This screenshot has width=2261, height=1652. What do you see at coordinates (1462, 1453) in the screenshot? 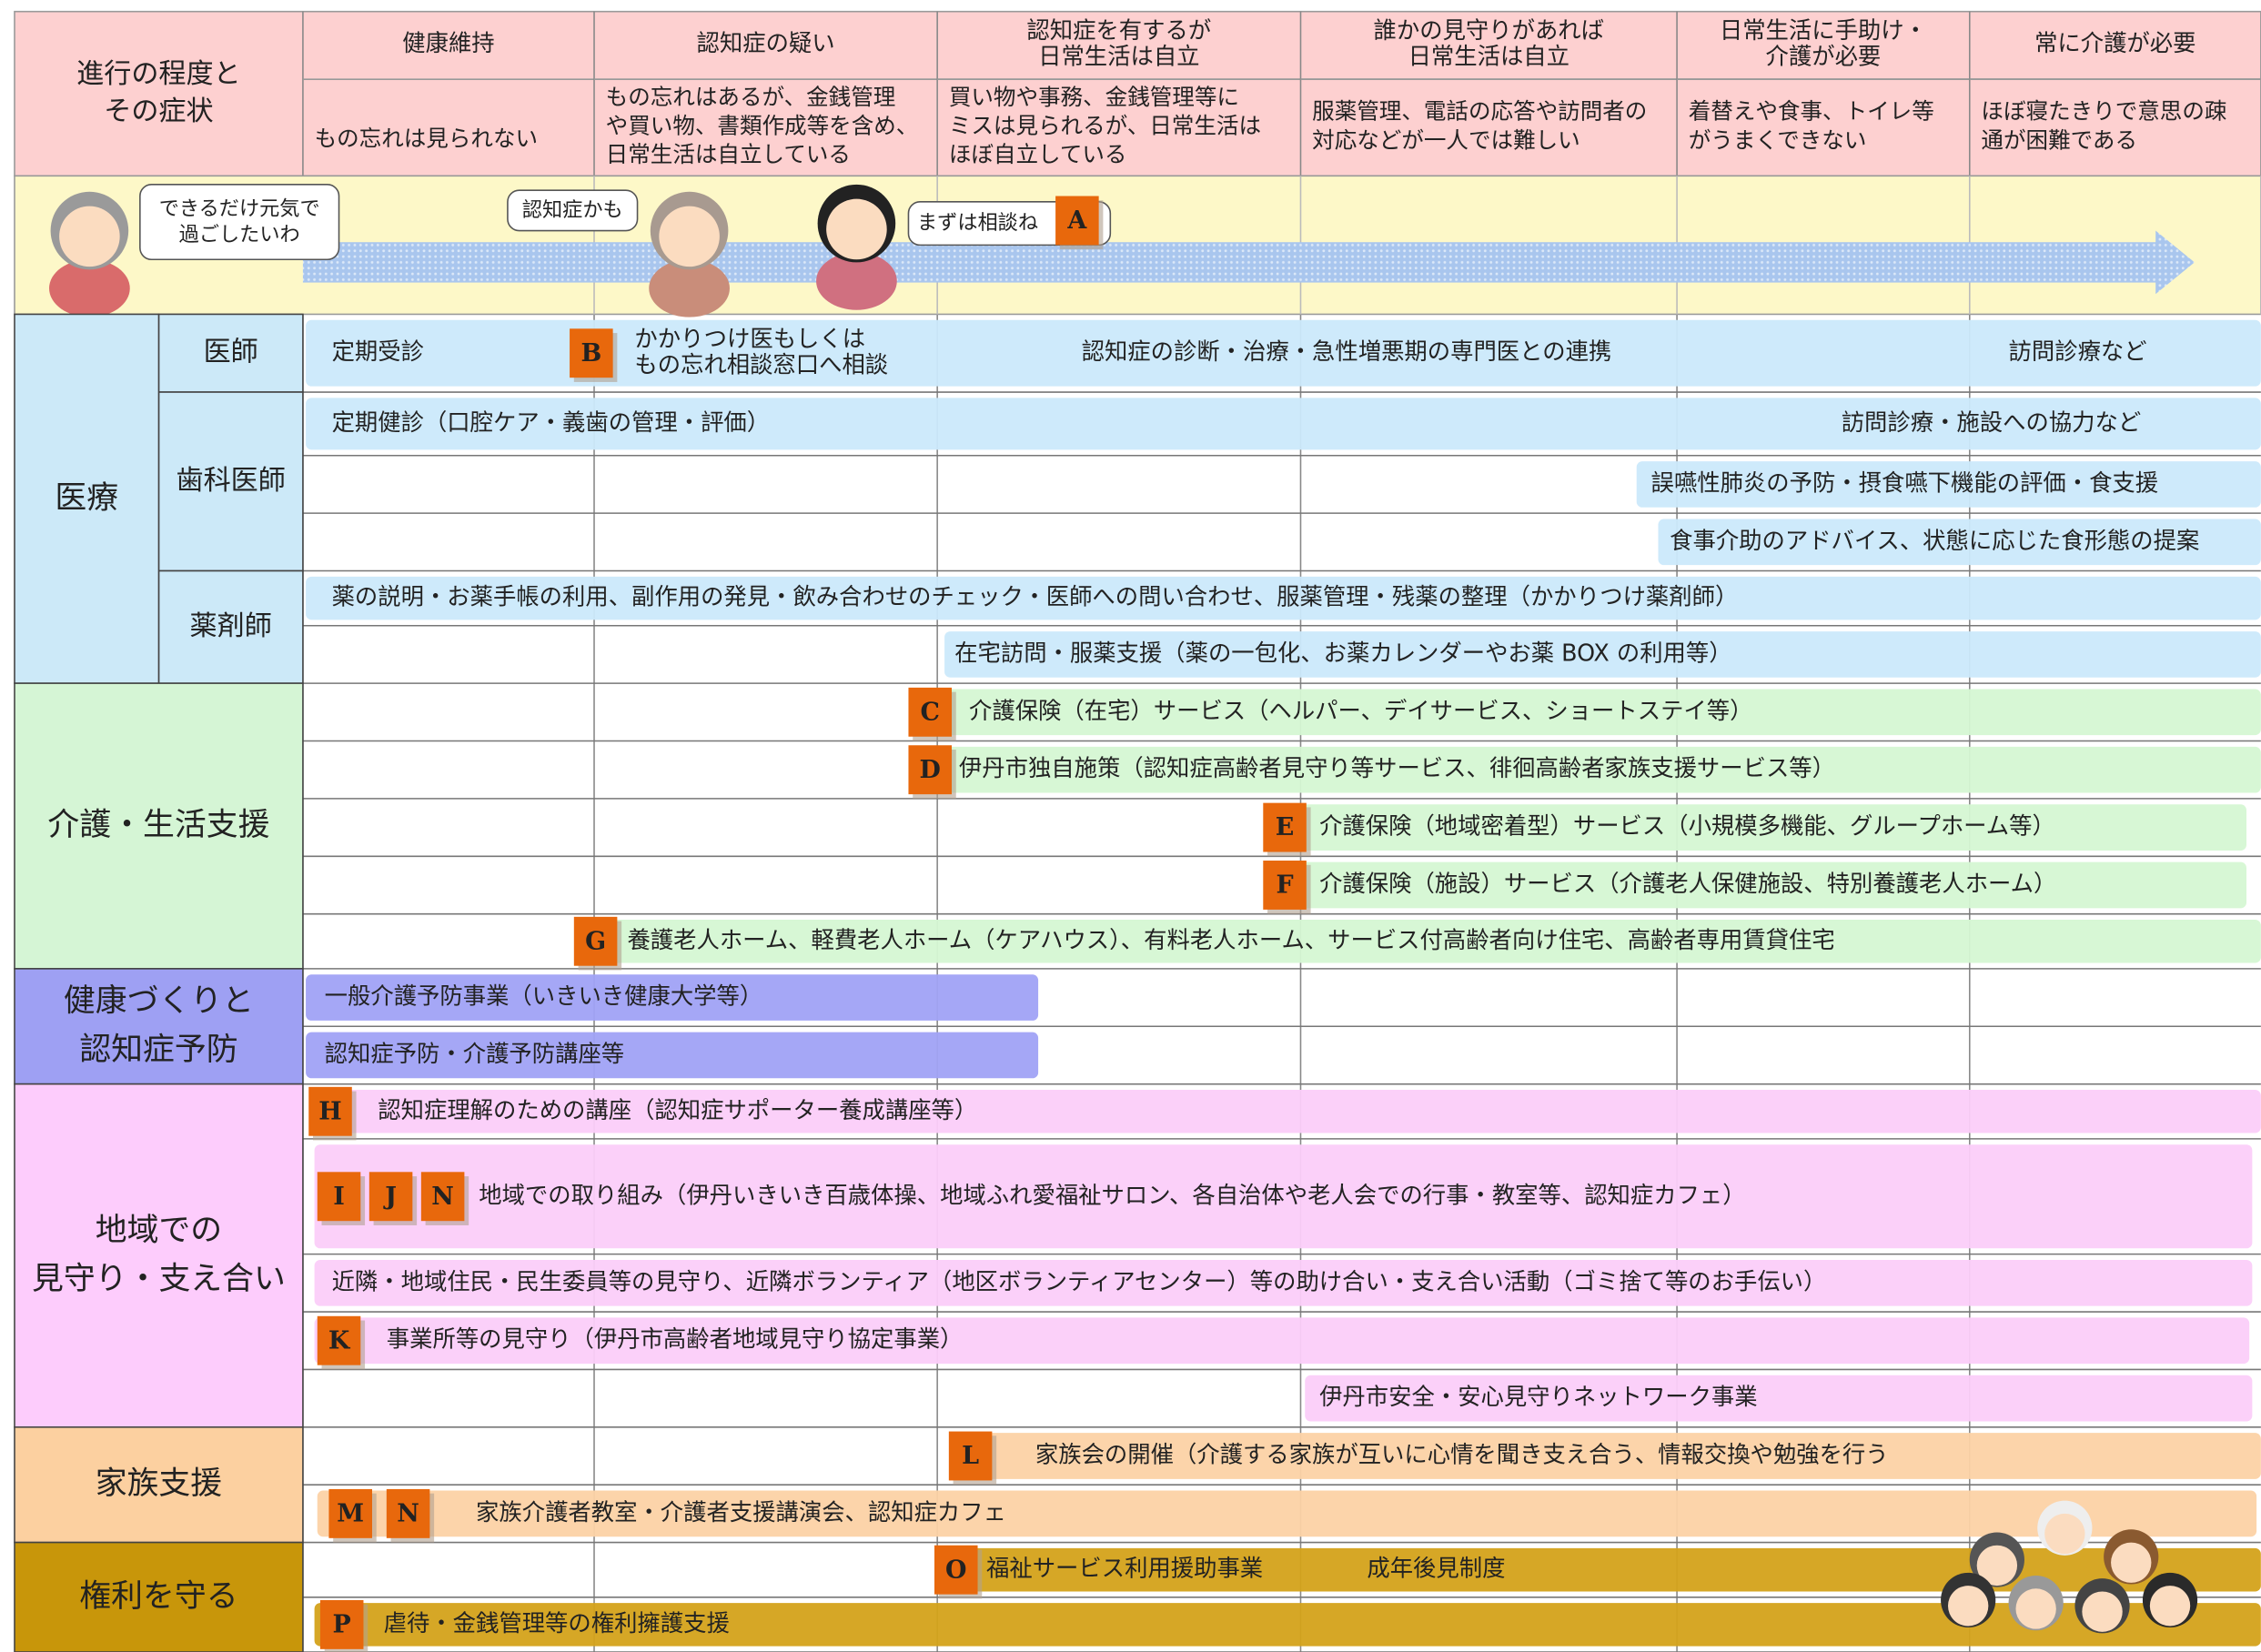
I see `row-text: 家族会の開催（介護する家族が互いに心情を聞き支え合う、情報交換や勉強を行う` at bounding box center [1462, 1453].